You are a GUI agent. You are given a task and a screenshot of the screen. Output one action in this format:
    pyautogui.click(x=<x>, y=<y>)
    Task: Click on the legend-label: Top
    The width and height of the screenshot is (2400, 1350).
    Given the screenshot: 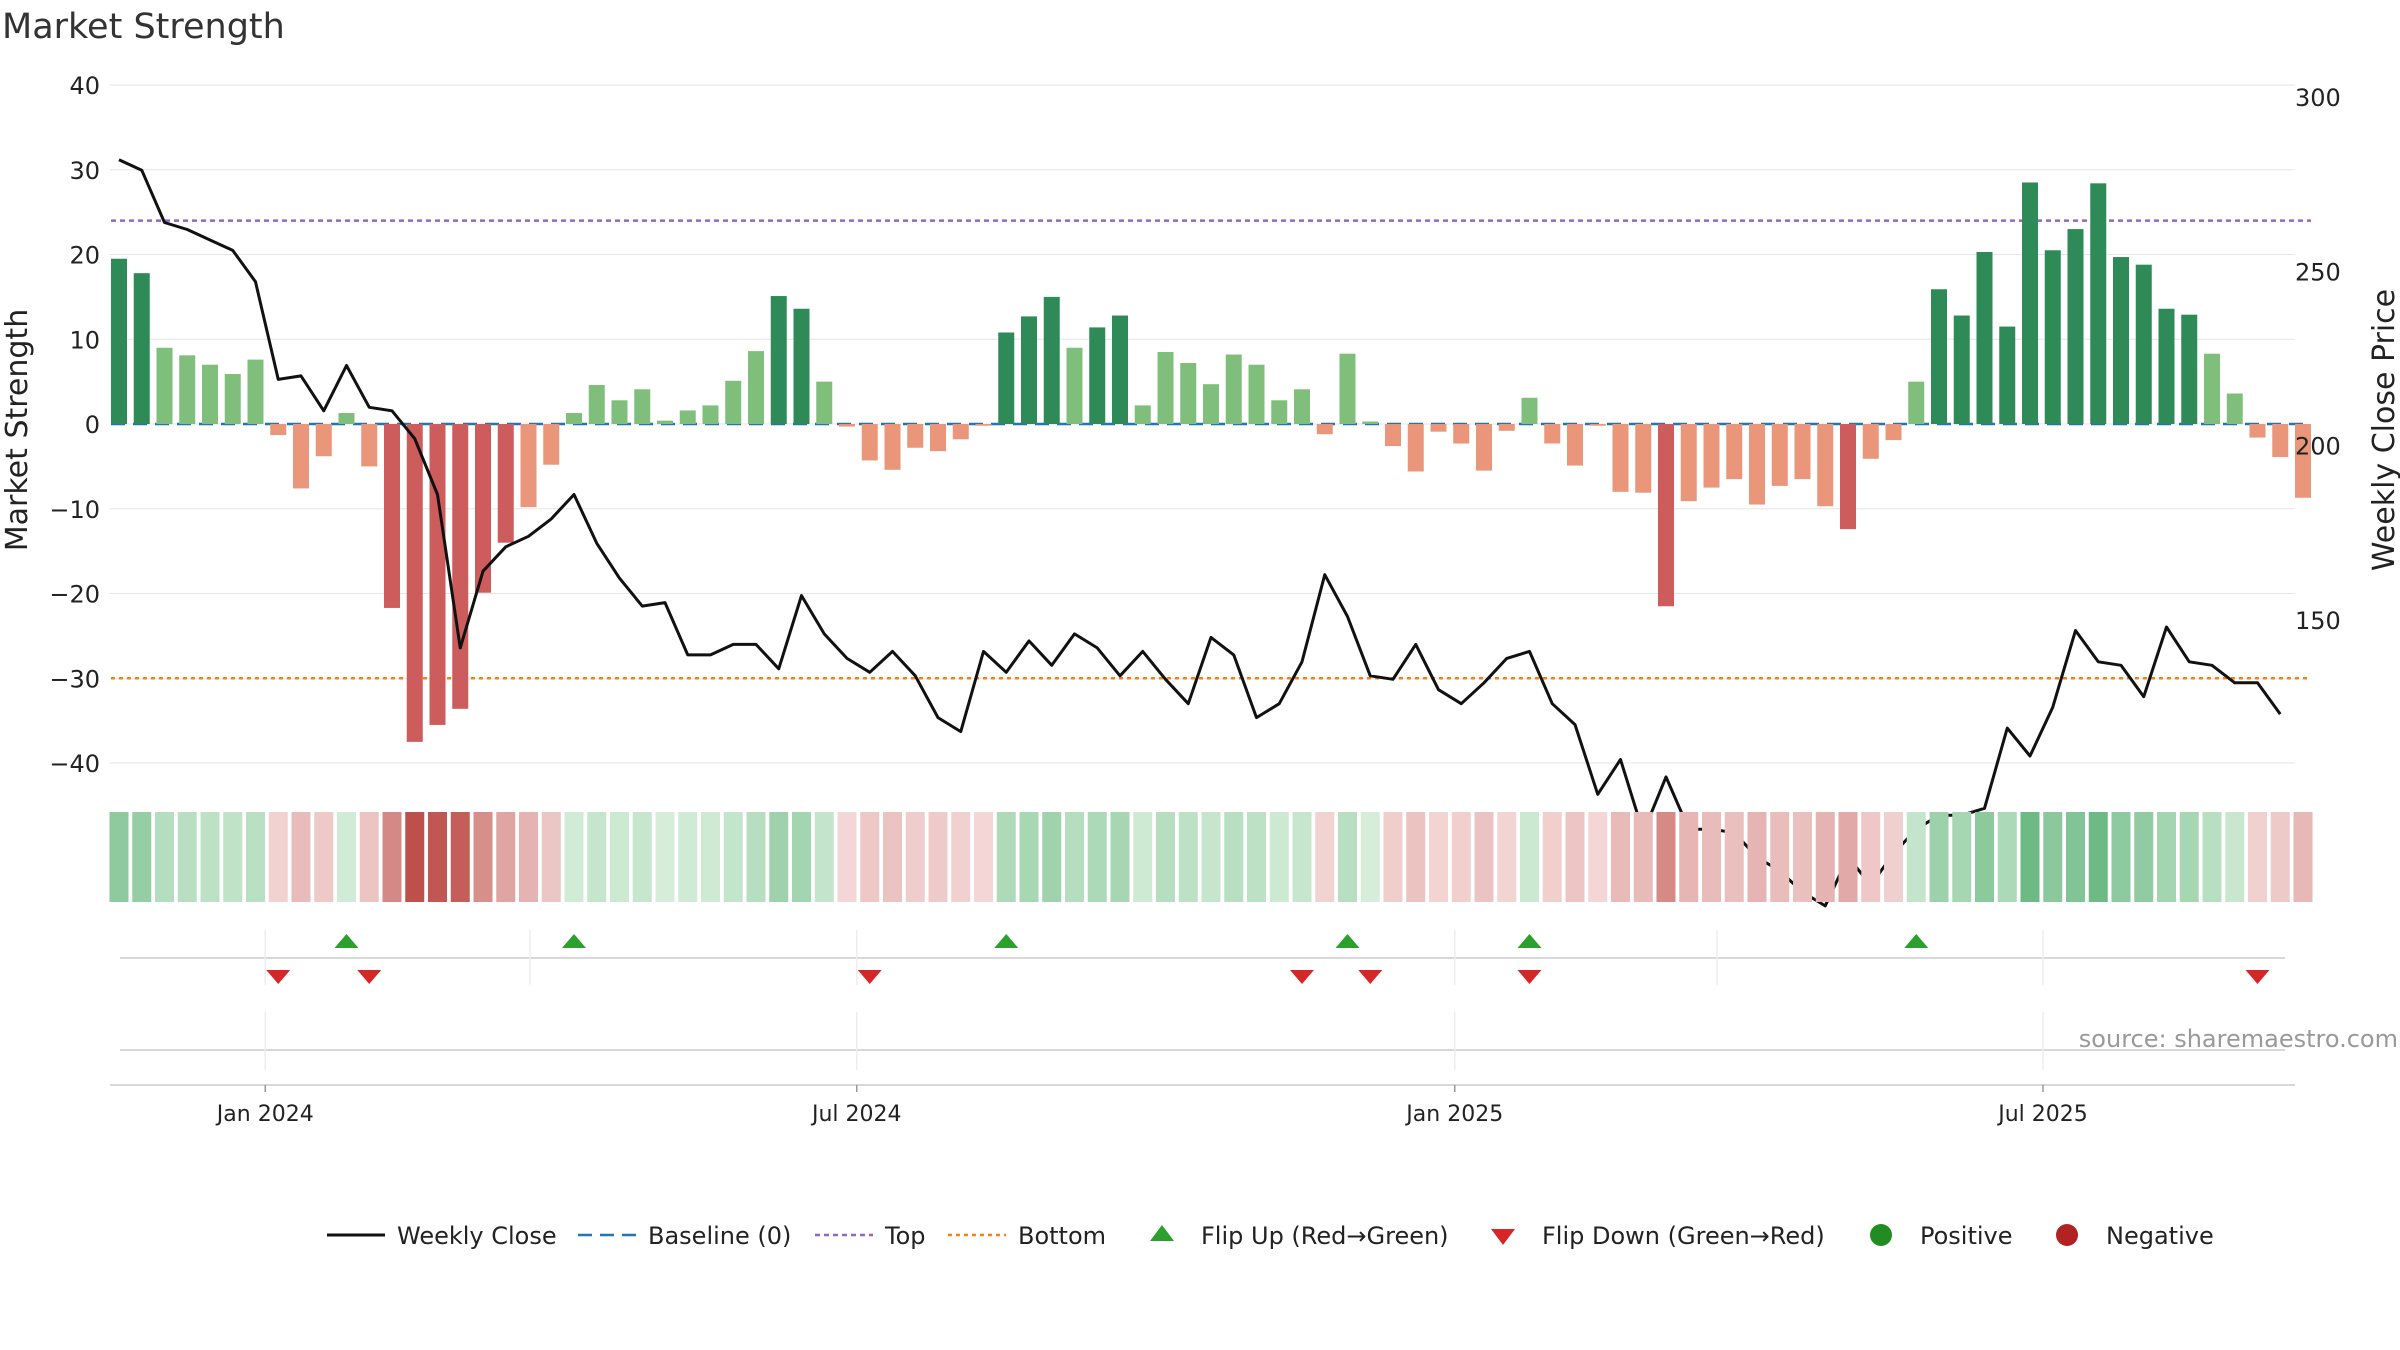 What is the action you would take?
    pyautogui.click(x=905, y=1236)
    